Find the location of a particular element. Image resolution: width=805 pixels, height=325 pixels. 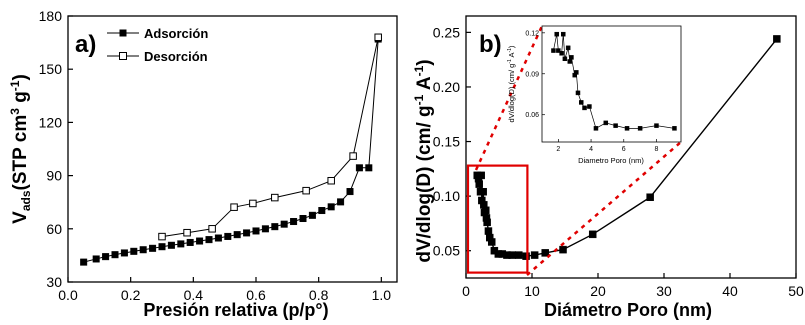

y-tick-label: 0.10 is located at coordinates (446, 196).